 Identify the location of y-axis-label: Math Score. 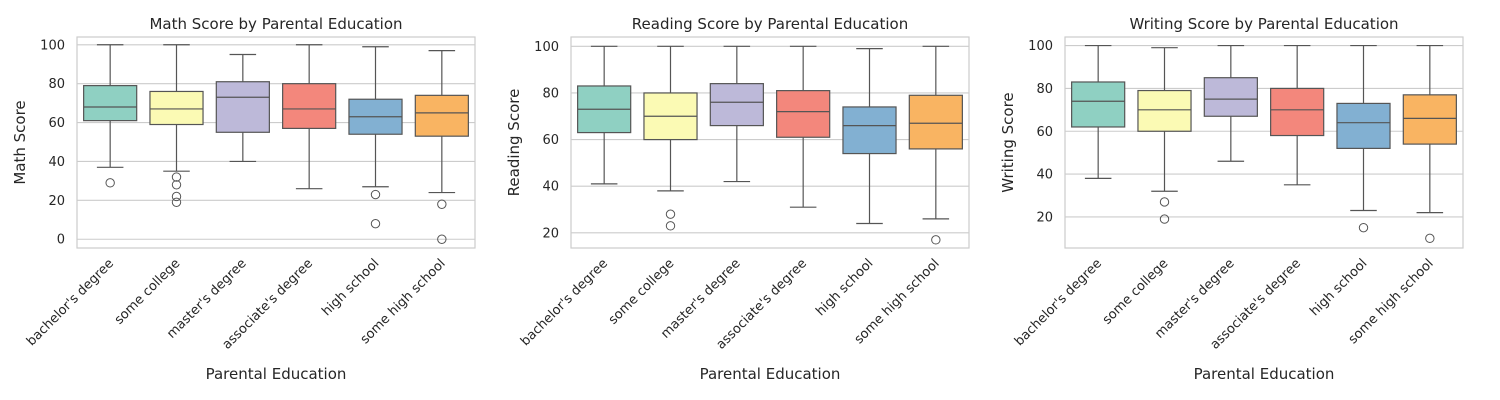
(20, 142).